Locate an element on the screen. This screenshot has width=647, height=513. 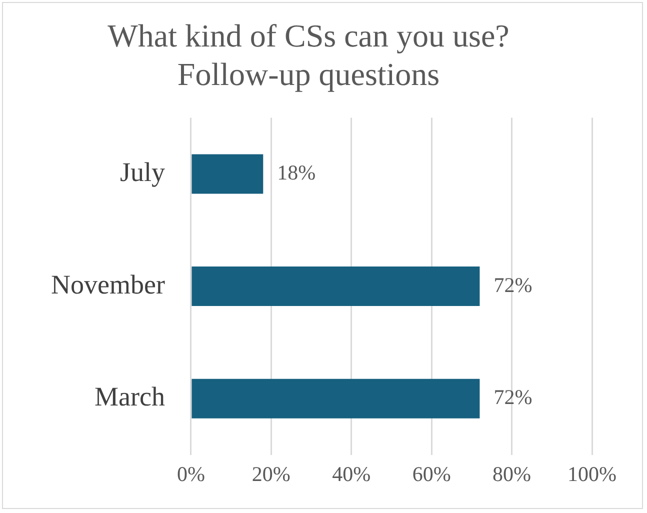
x-tick-label: 80% is located at coordinates (512, 474).